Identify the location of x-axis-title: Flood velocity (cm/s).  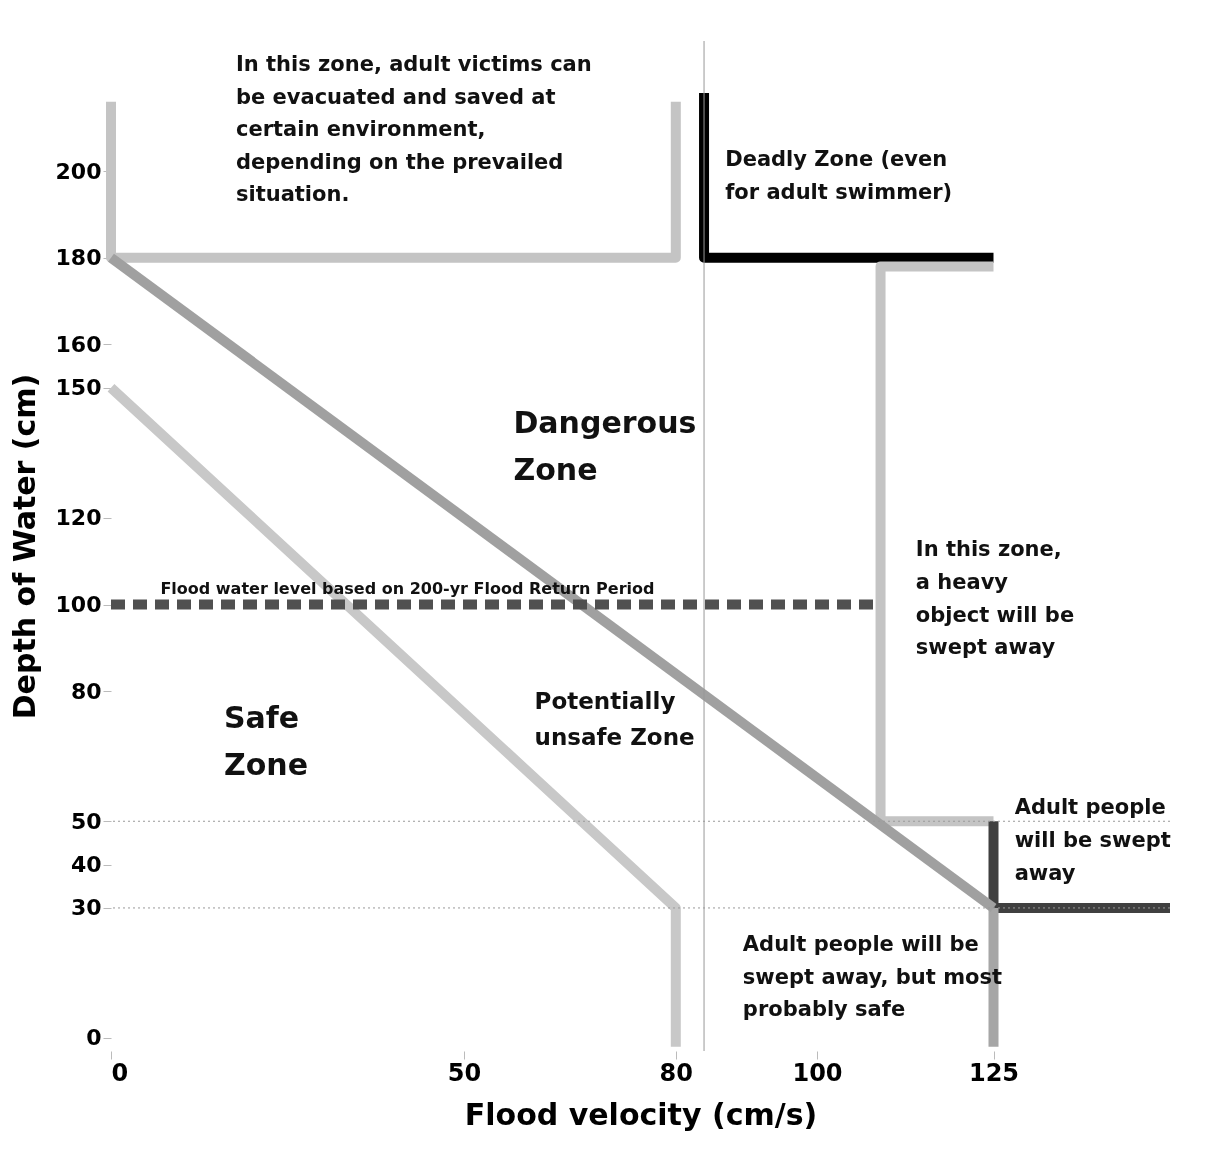
(641, 1114).